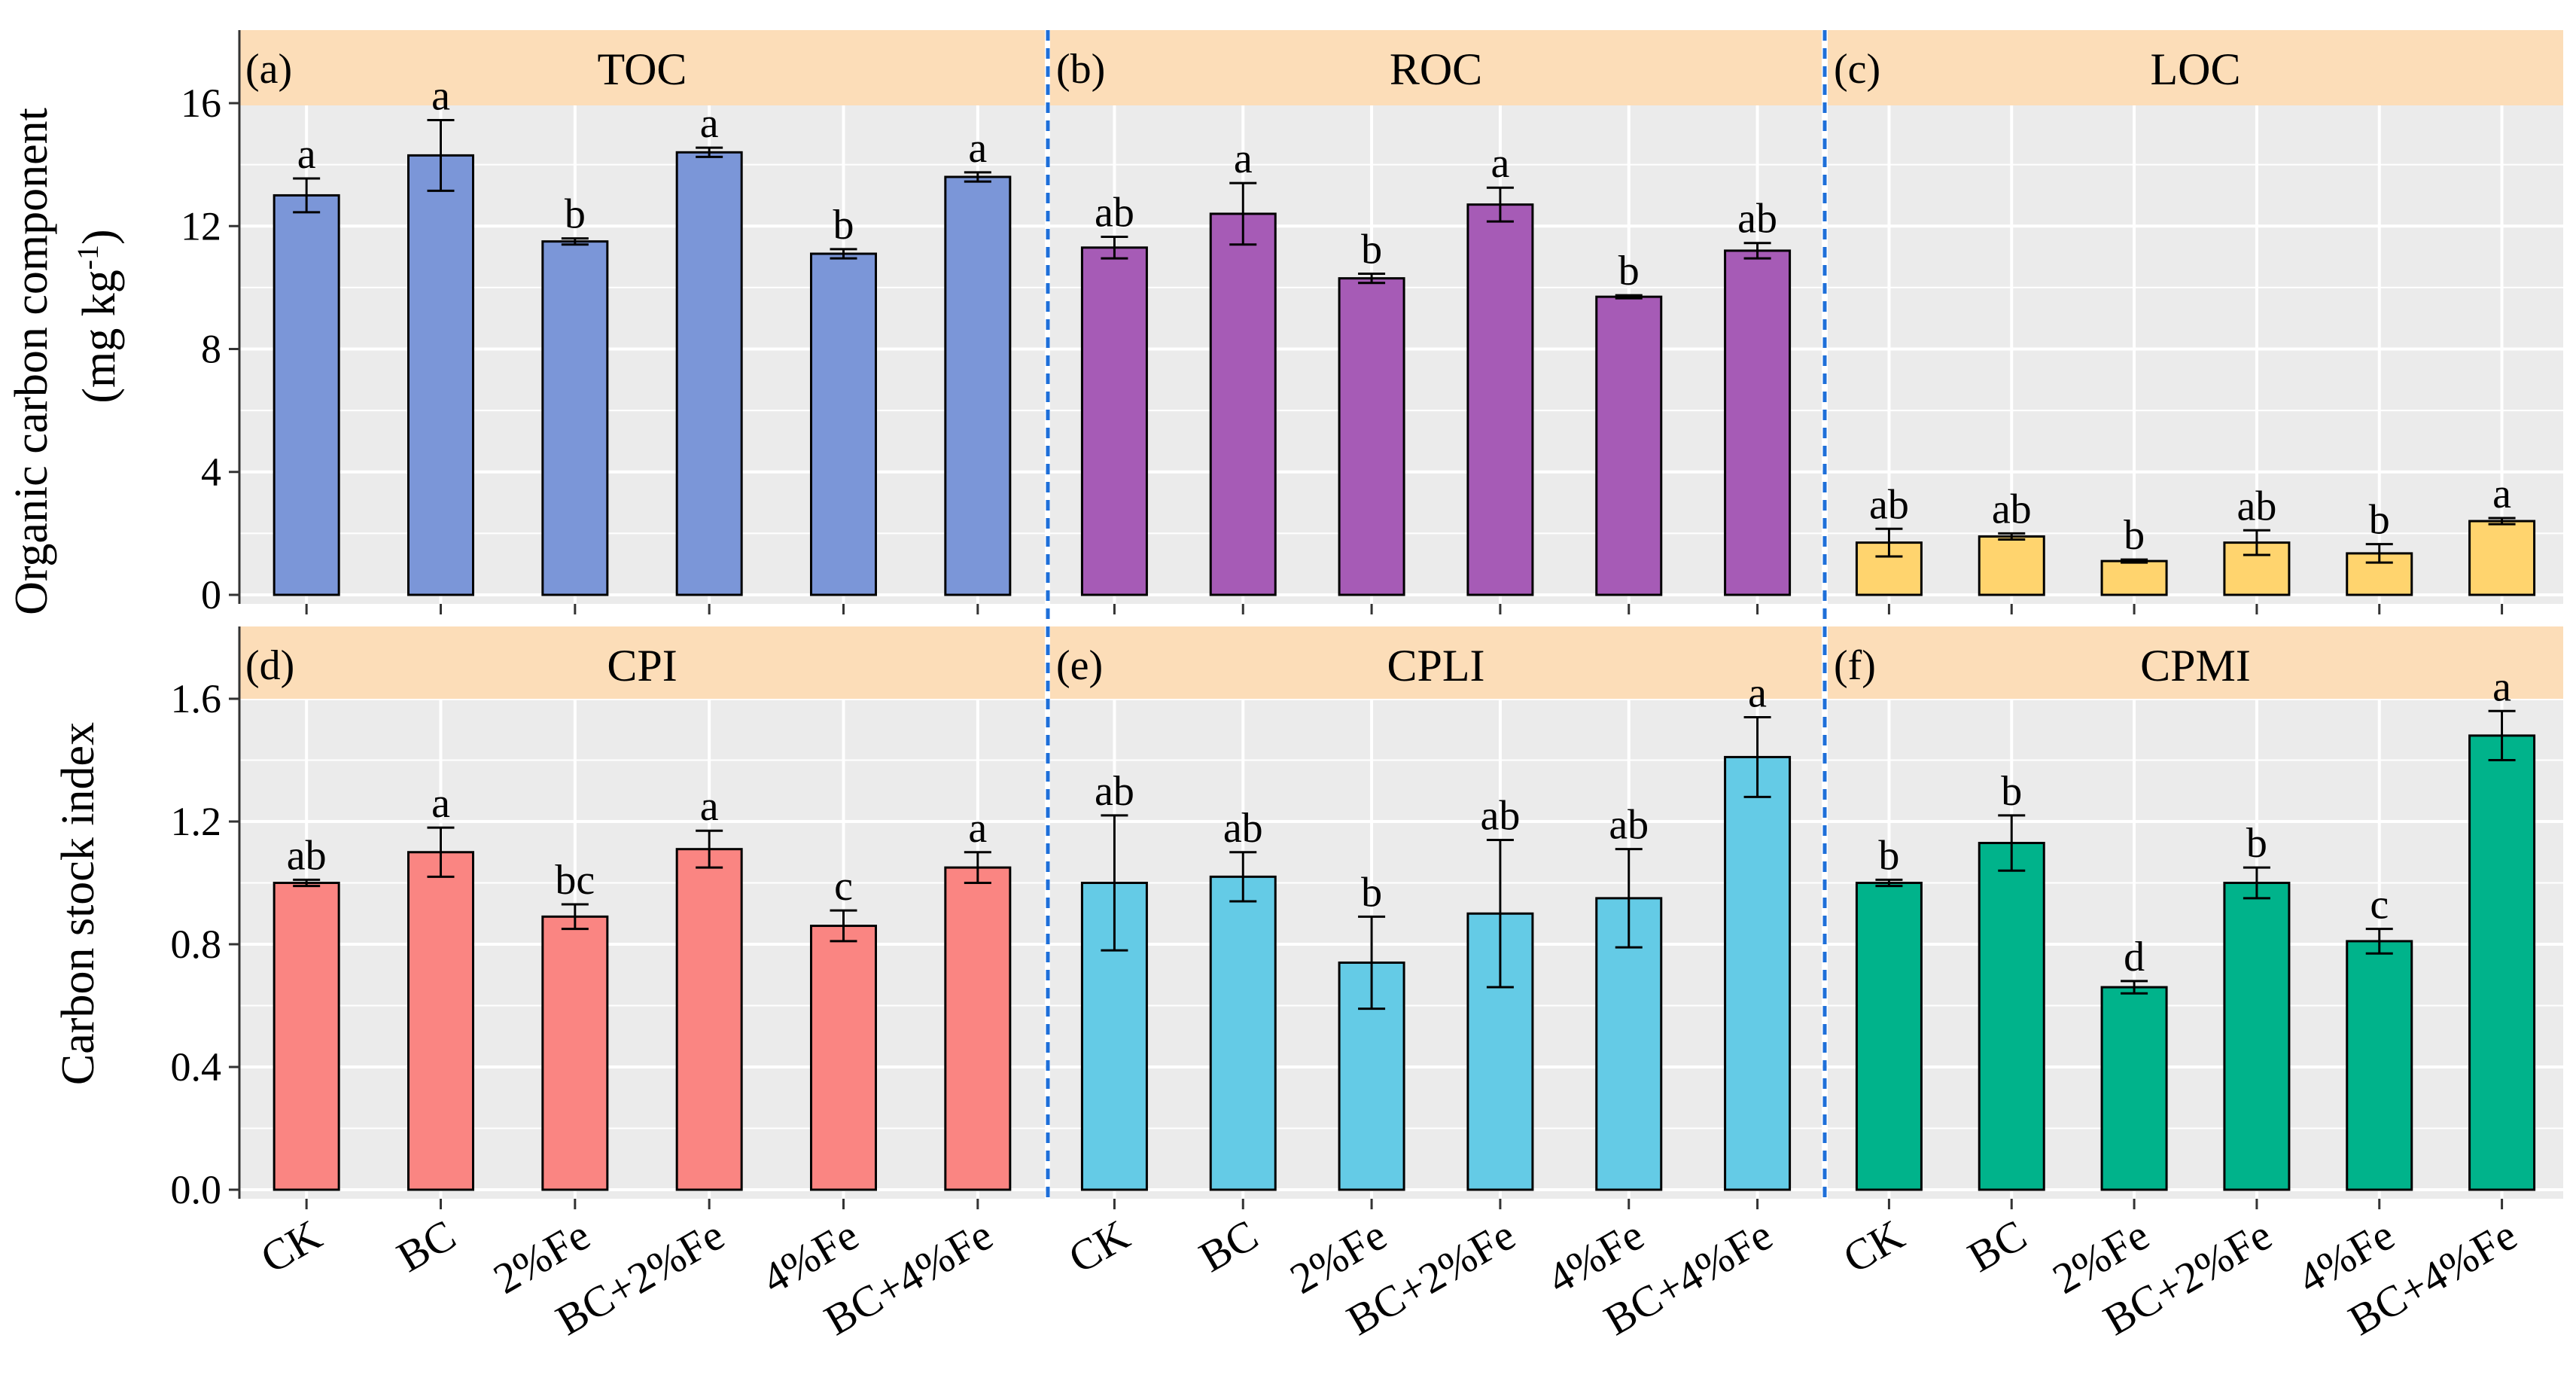  I want to click on sig-letter-toc-0: a, so click(306, 154).